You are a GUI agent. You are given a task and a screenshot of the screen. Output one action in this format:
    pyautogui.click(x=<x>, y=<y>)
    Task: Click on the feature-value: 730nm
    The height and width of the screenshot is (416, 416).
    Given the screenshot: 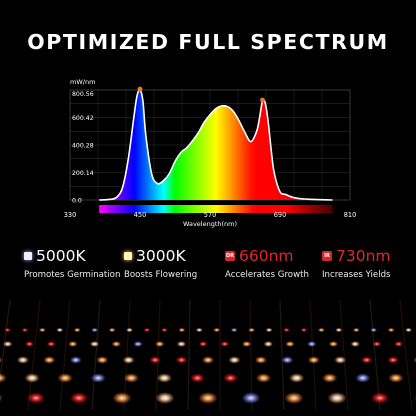 What is the action you would take?
    pyautogui.click(x=363, y=256)
    